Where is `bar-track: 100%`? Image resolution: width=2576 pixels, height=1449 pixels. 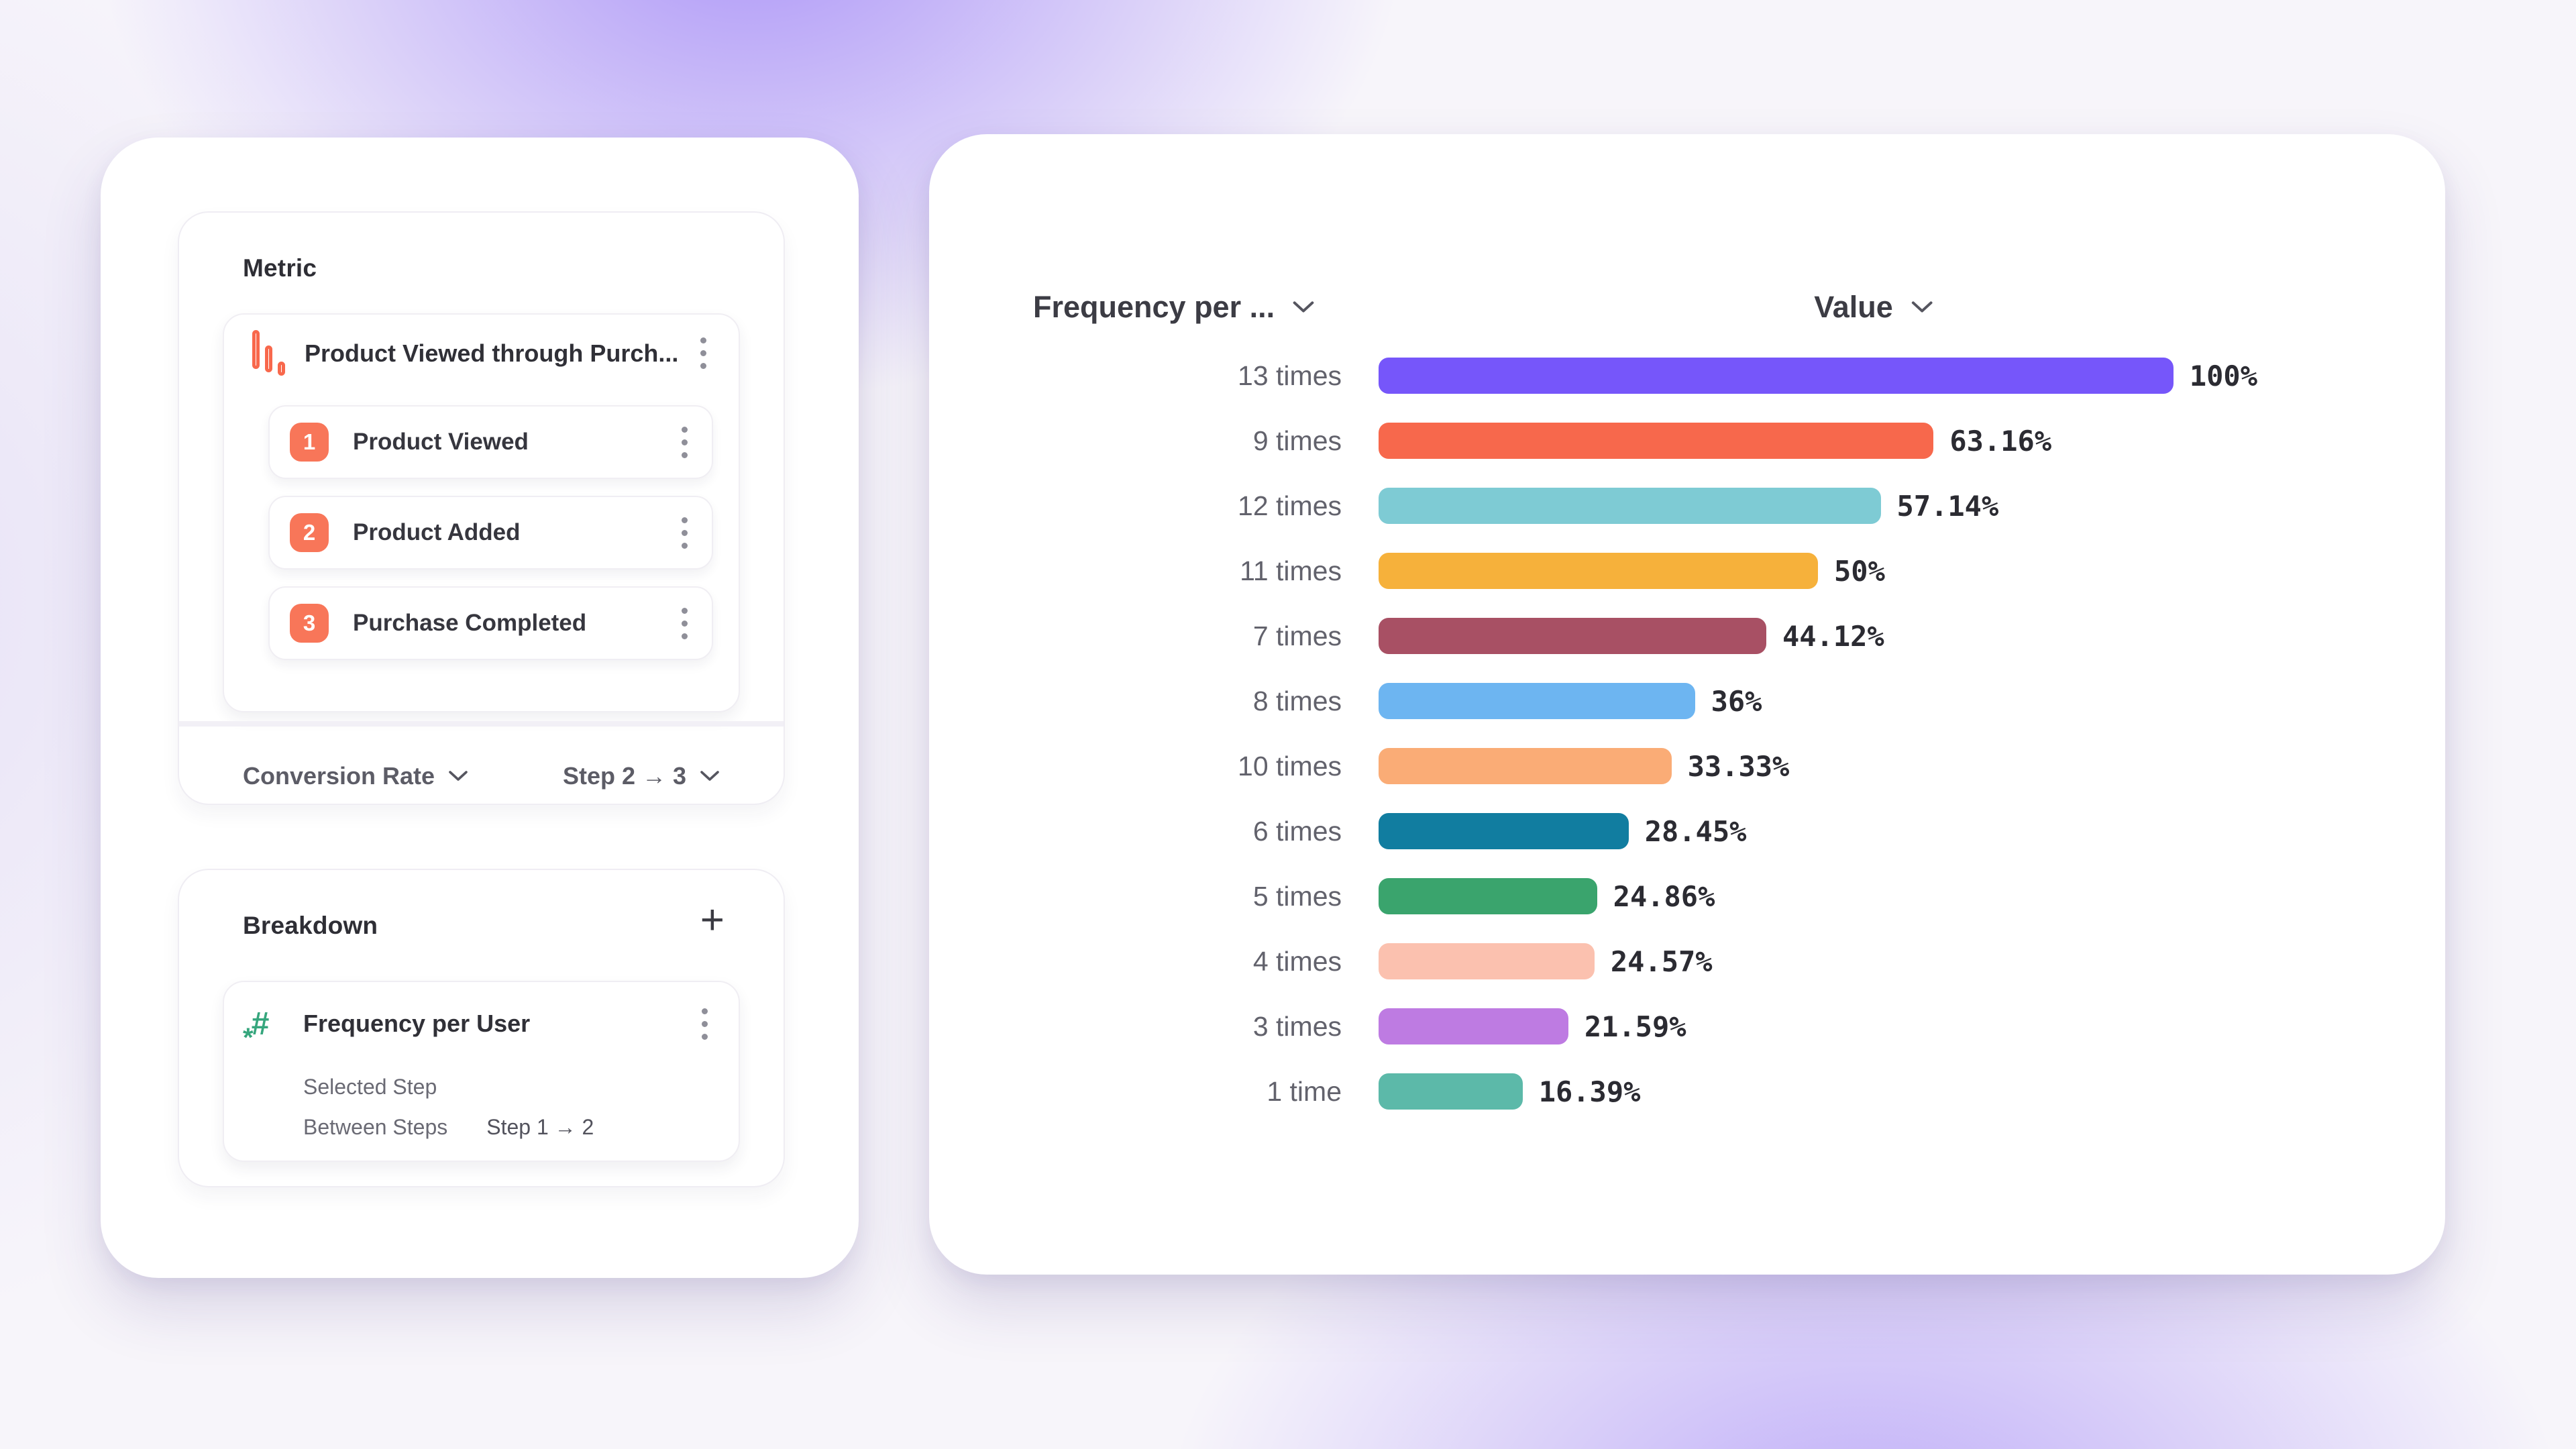 bar-track: 100% is located at coordinates (1818, 376).